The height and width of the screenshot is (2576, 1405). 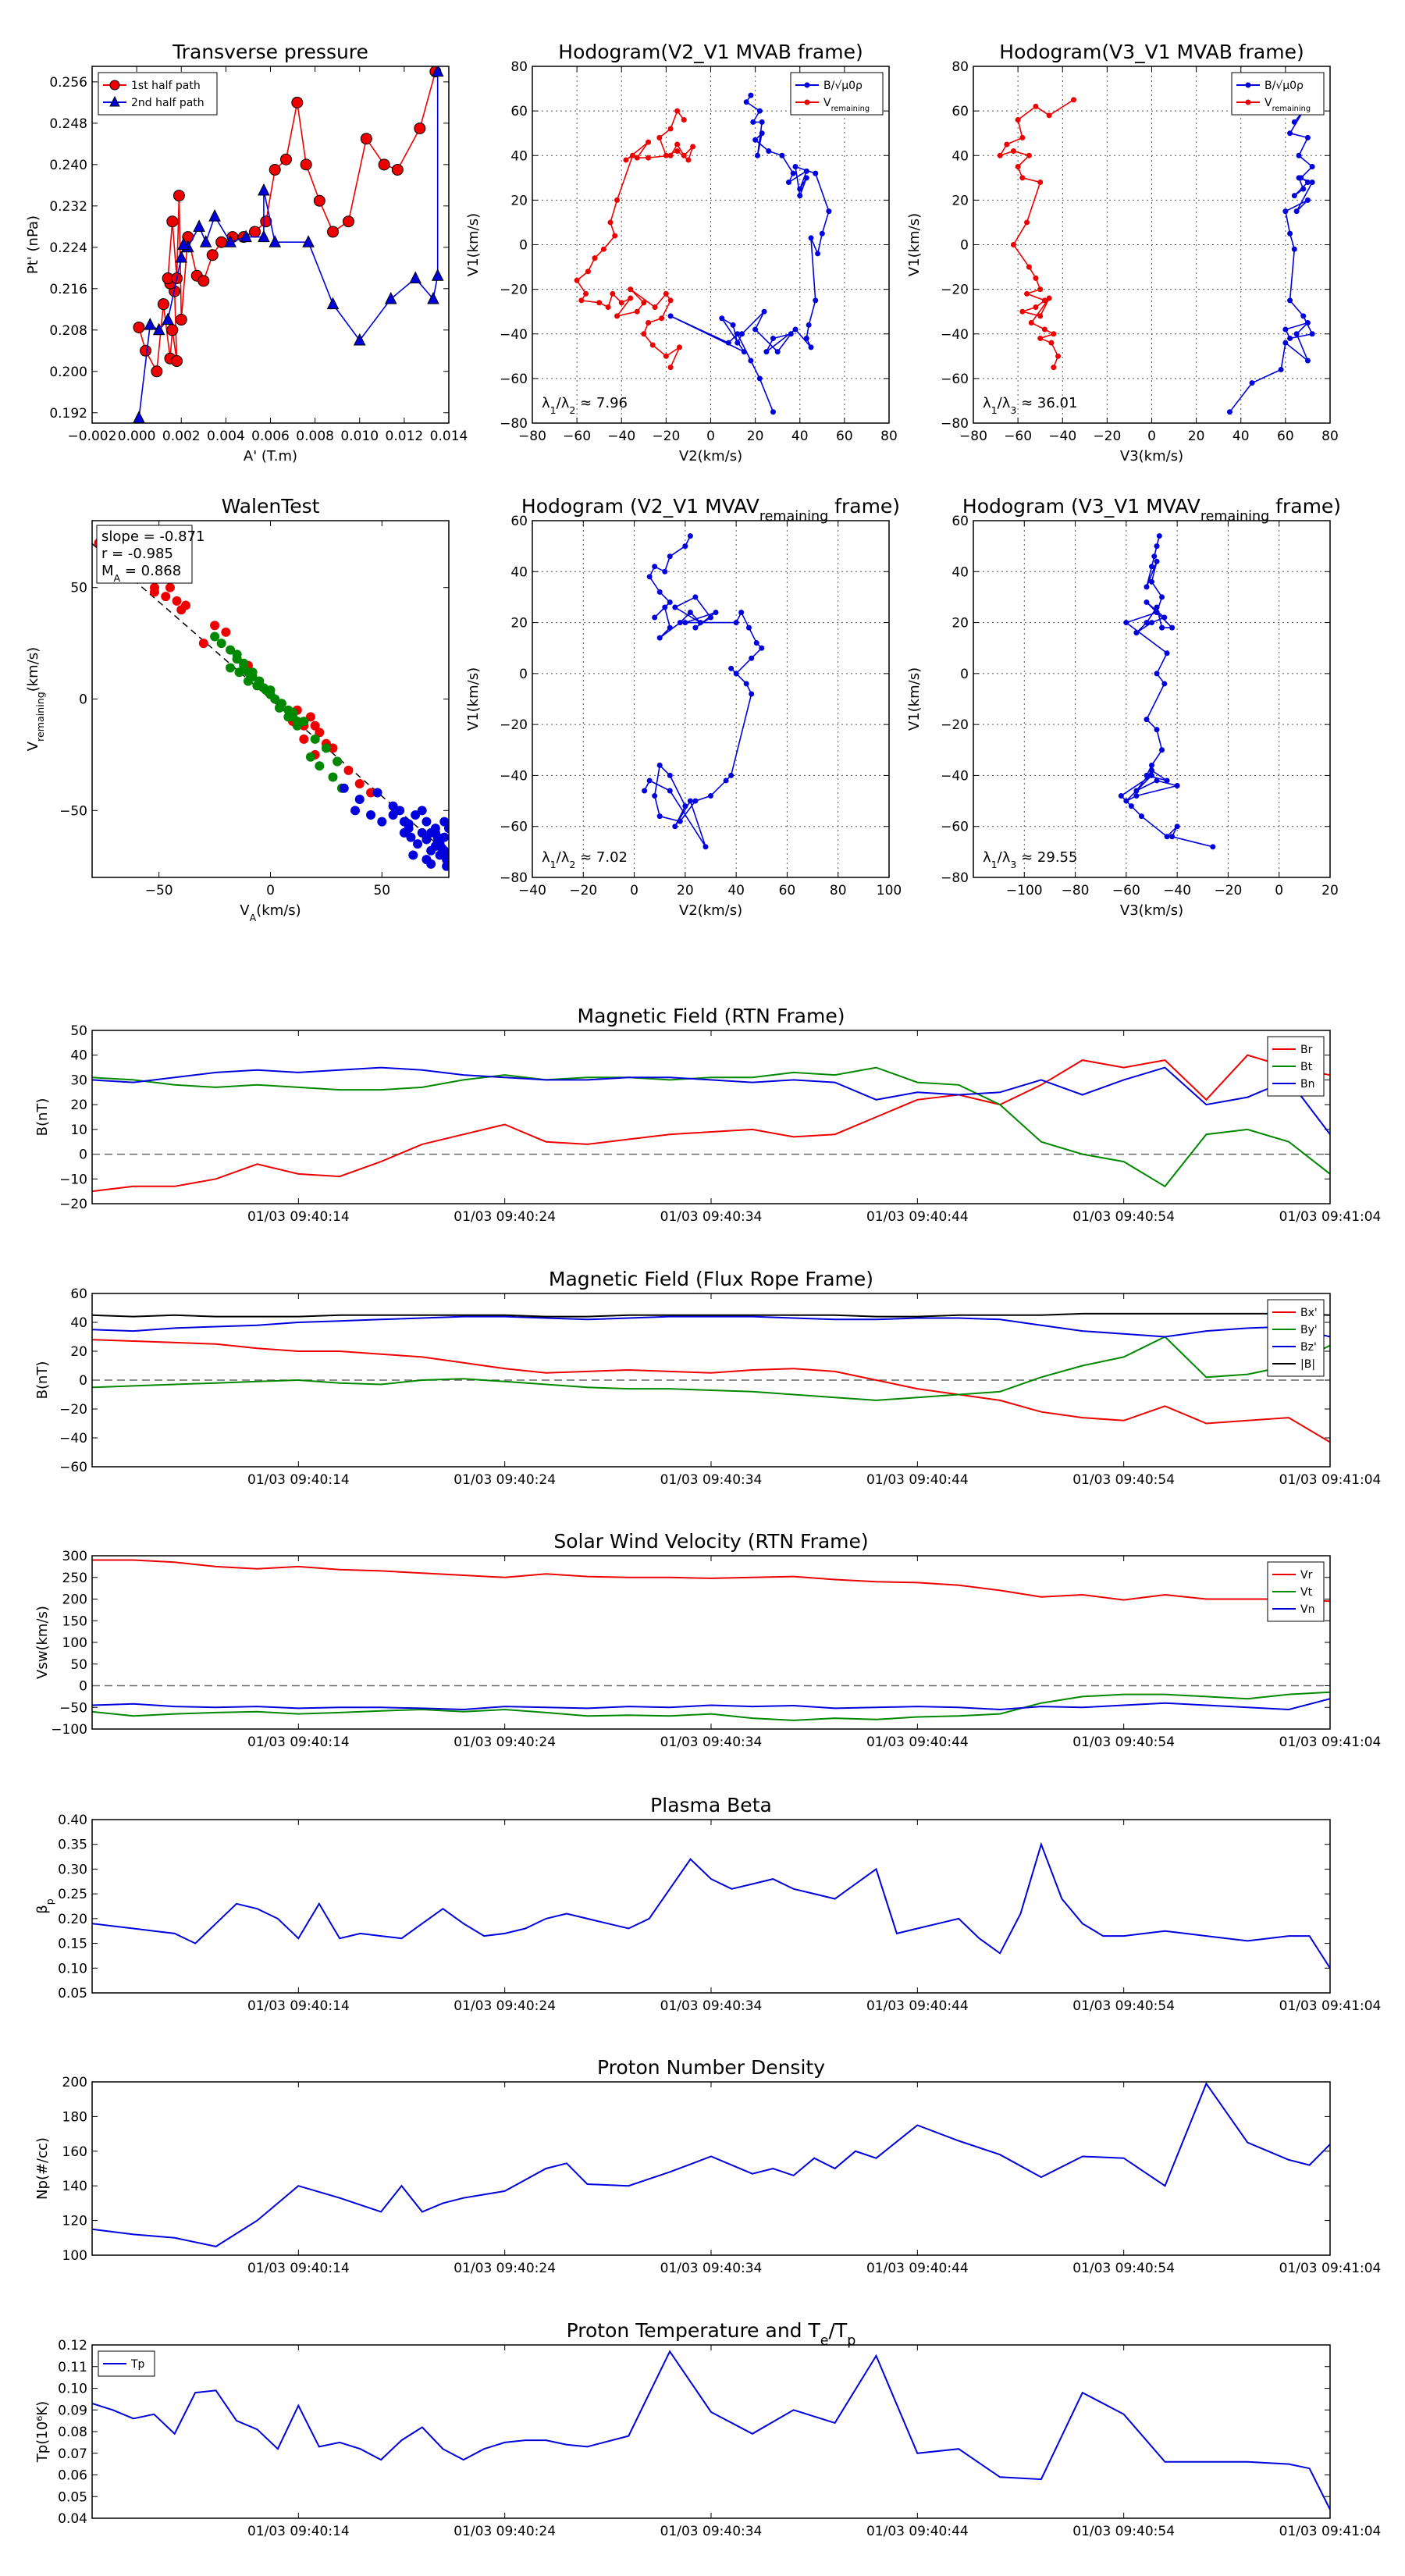 What do you see at coordinates (72, 2476) in the screenshot?
I see `y-tick-label: 0.06` at bounding box center [72, 2476].